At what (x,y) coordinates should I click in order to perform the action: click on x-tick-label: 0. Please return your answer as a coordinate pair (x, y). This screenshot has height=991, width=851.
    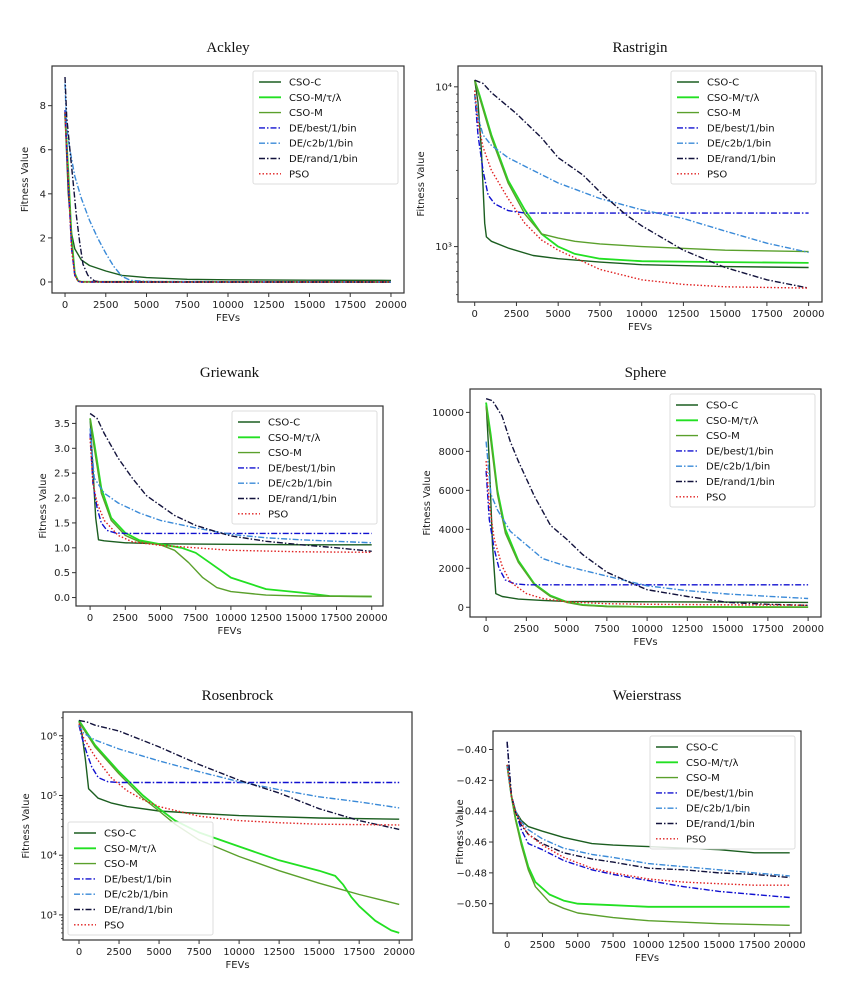
    Looking at the image, I should click on (79, 952).